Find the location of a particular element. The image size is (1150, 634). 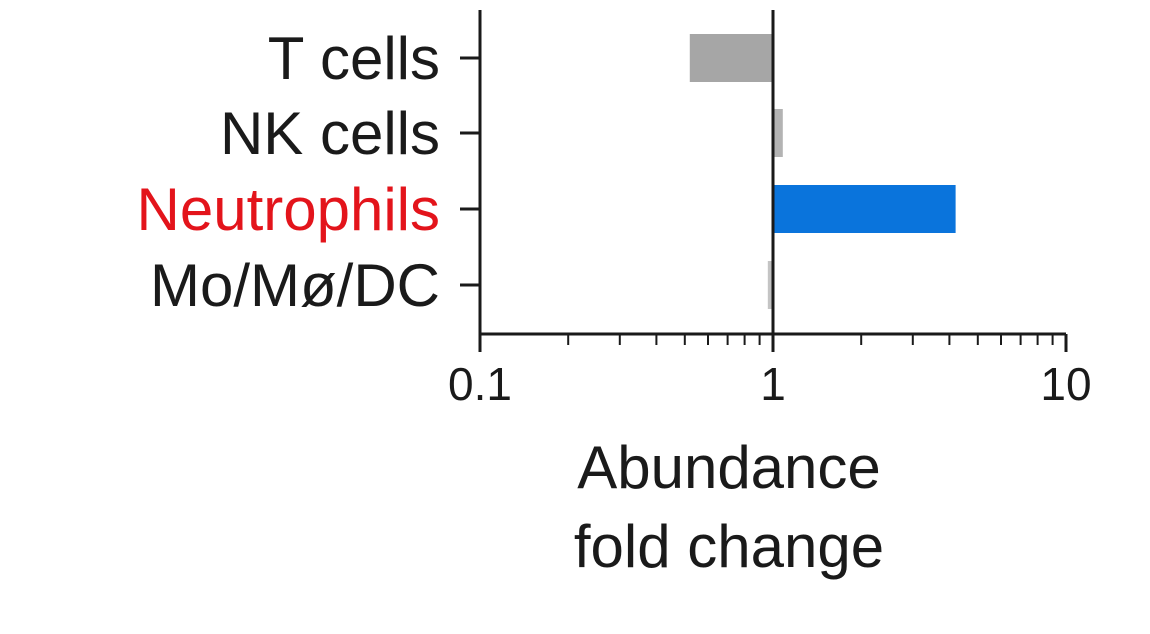

x-axis-title-line-1: Abundance is located at coordinates (729, 467).